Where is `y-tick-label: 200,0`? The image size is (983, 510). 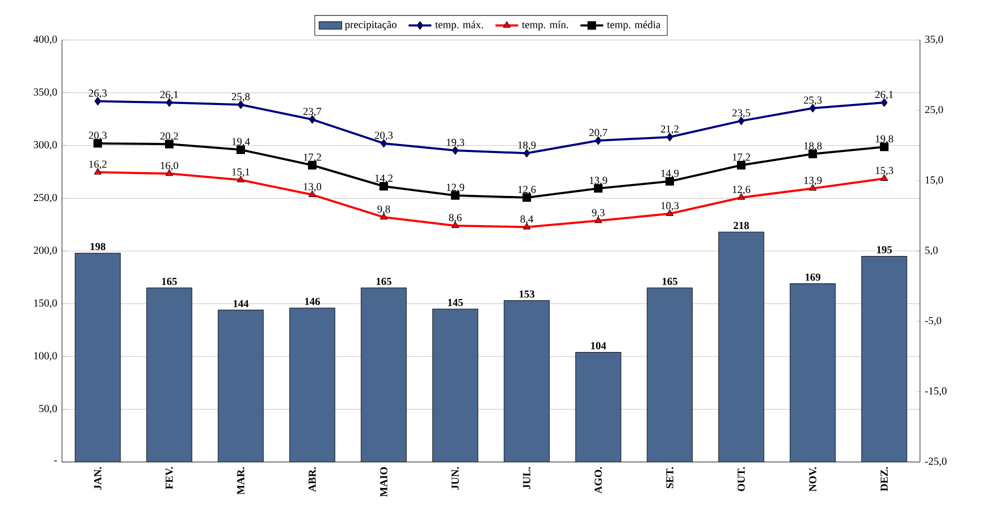
y-tick-label: 200,0 is located at coordinates (45, 251).